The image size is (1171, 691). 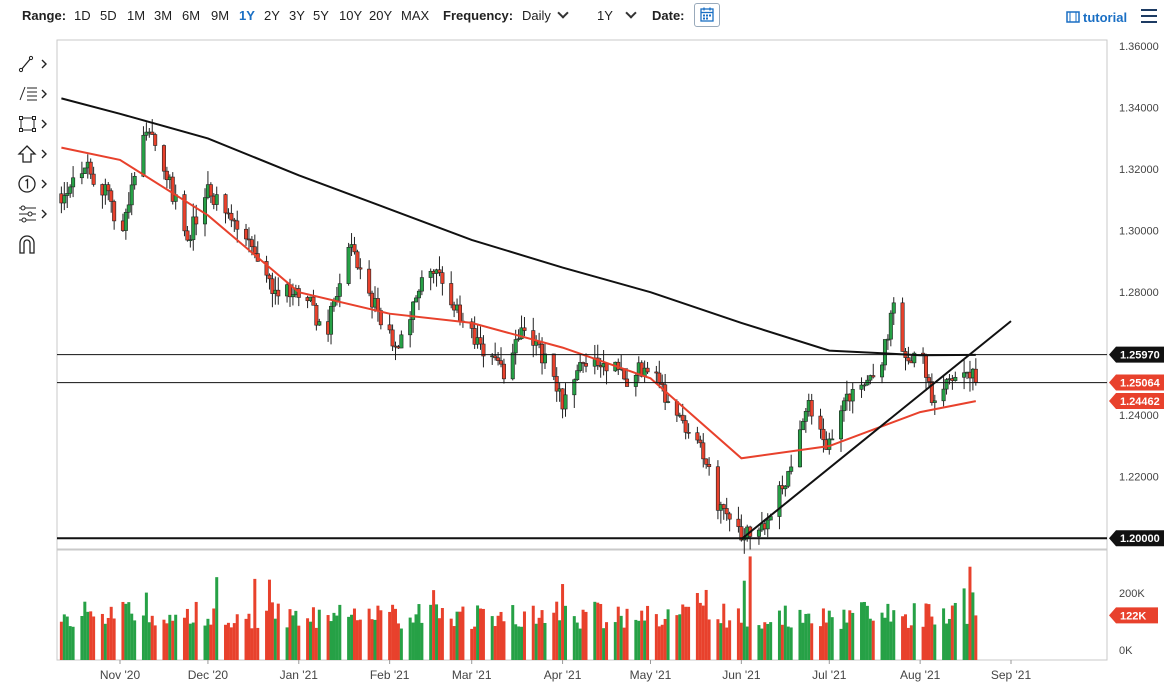 I want to click on range-button-5y: 5Y, so click(x=321, y=15).